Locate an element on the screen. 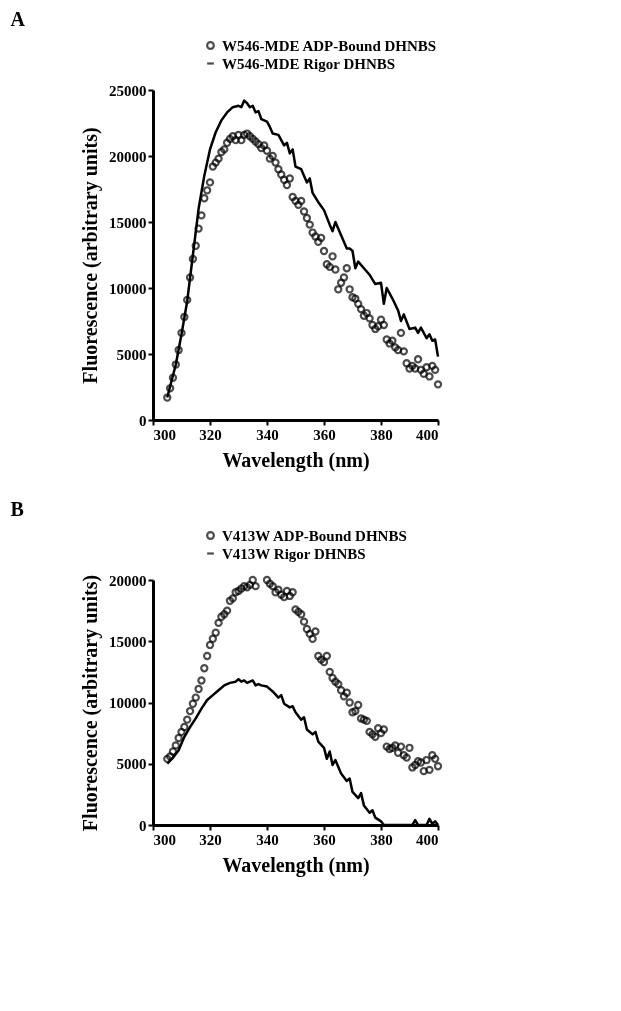 This screenshot has height=1011, width=621. legend-label: W546-MDE ADP-Bound DHNBS is located at coordinates (329, 45).